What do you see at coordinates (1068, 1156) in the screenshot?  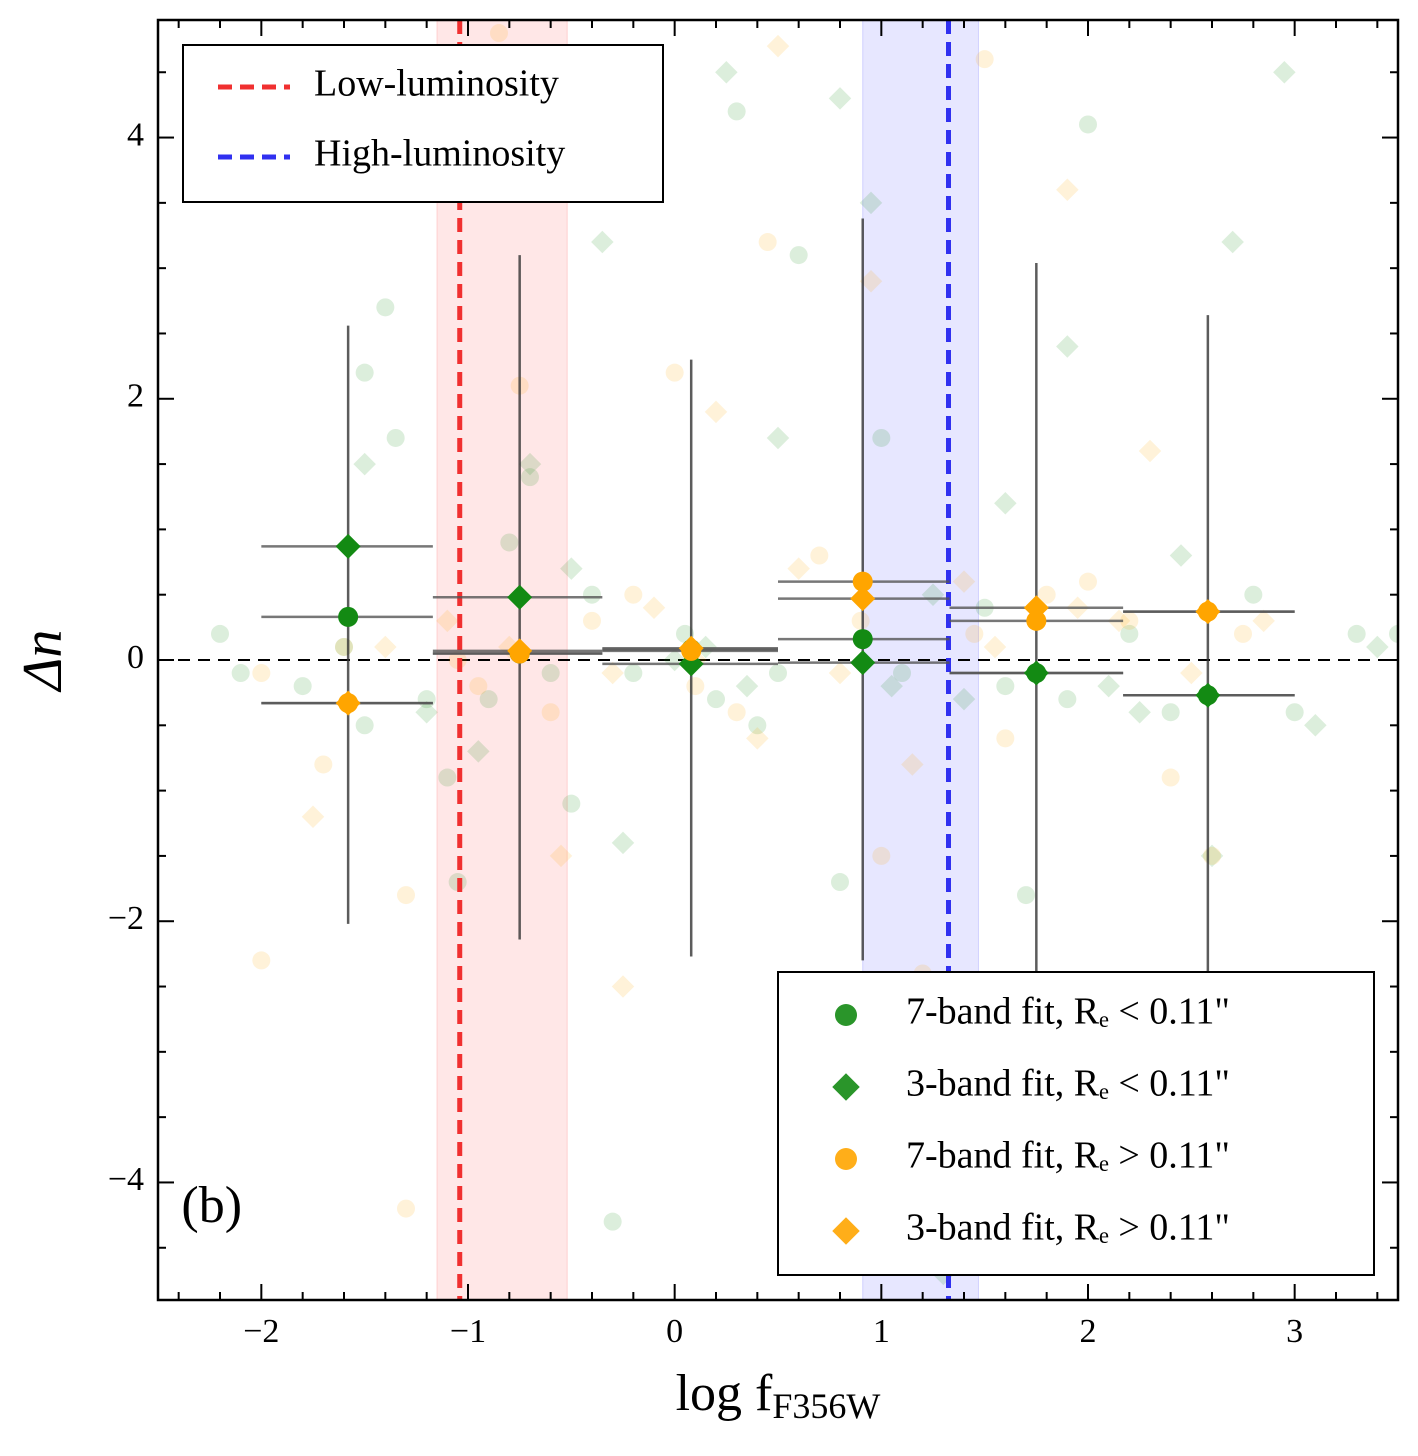 I see `legend-label: 7-band fit, Rₑ > 0.11"` at bounding box center [1068, 1156].